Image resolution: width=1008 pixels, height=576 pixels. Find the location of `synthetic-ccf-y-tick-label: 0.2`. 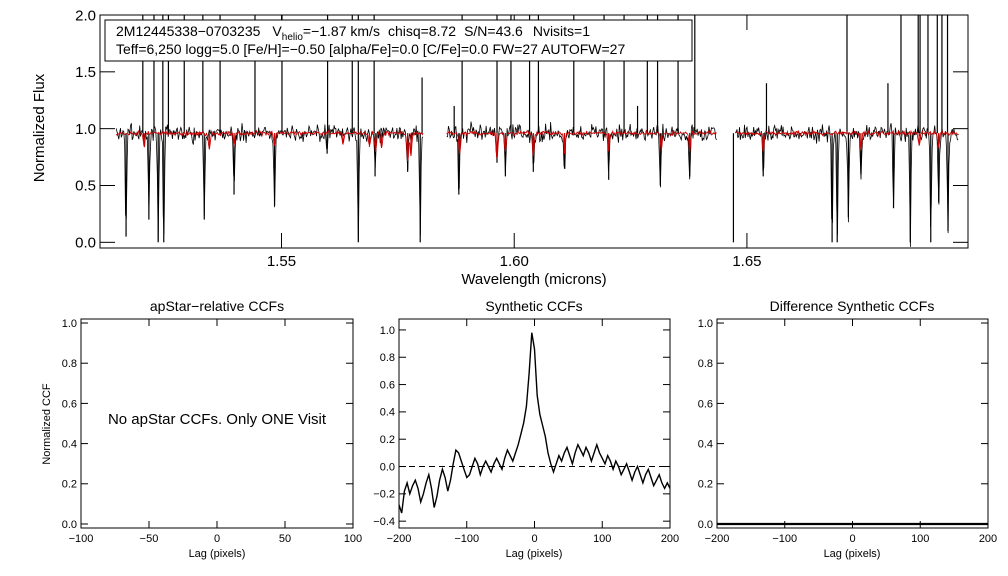

synthetic-ccf-y-tick-label: 0.2 is located at coordinates (387, 440).